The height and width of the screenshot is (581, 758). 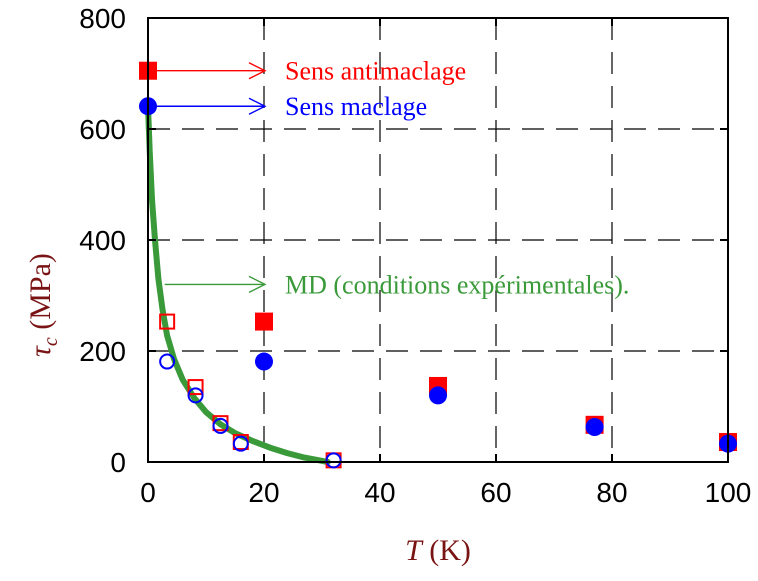 I want to click on y-tick-label: 0, so click(x=118, y=462).